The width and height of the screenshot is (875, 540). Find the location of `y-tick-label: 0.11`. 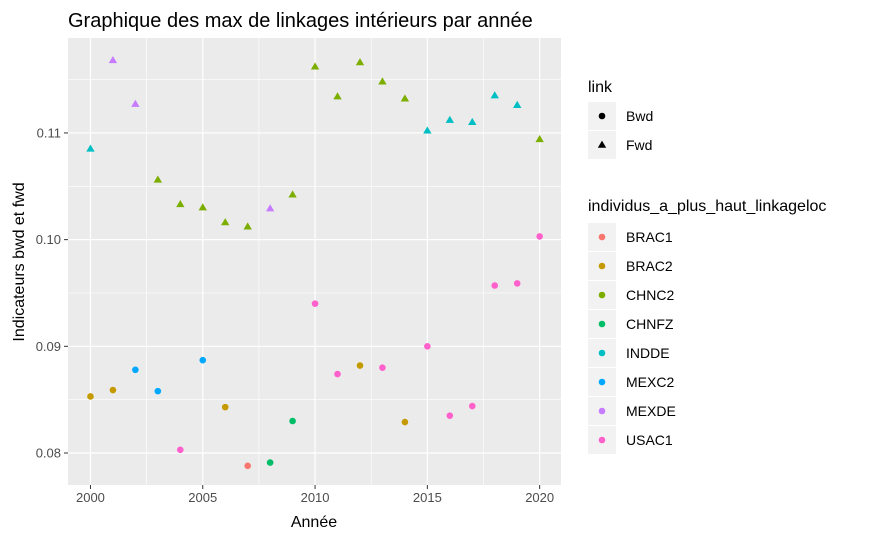

y-tick-label: 0.11 is located at coordinates (49, 132).